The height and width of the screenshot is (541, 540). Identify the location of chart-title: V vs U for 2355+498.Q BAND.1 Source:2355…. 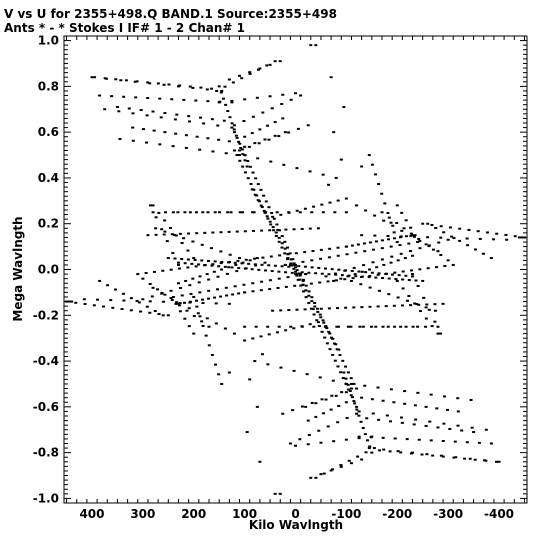
(170, 14).